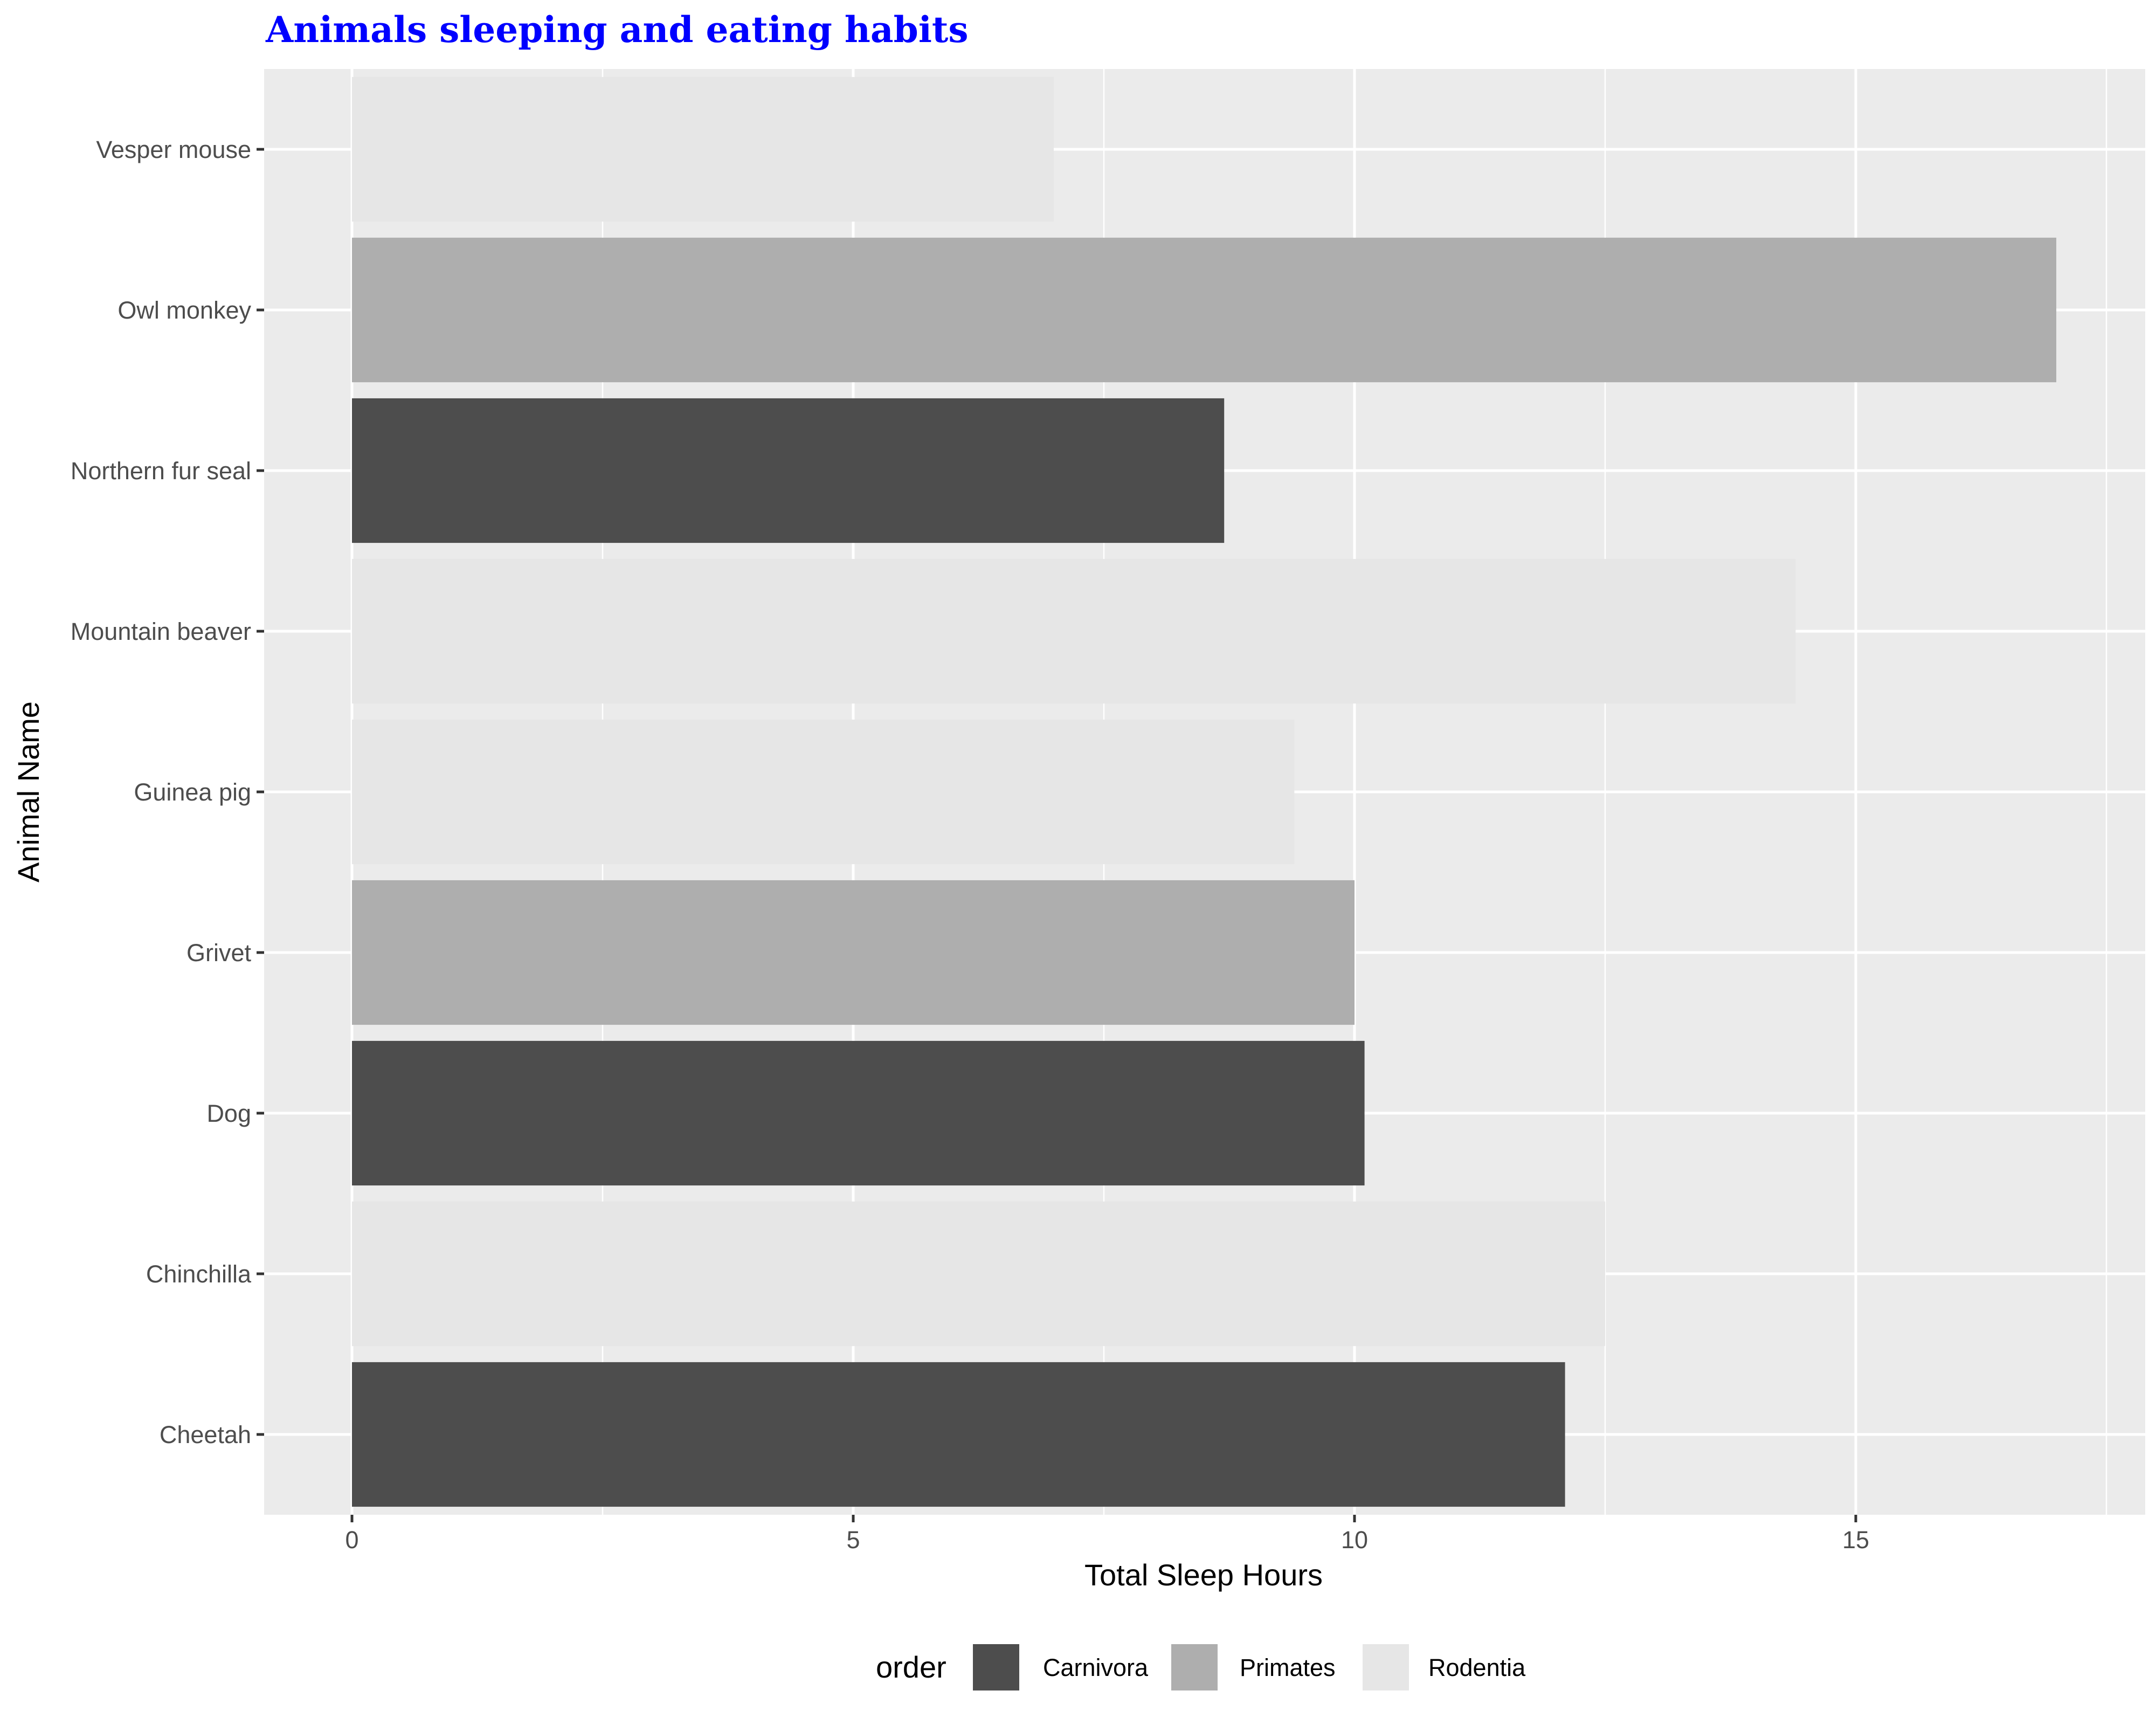 Image resolution: width=2156 pixels, height=1725 pixels. I want to click on x-tick-label: 15, so click(1855, 1540).